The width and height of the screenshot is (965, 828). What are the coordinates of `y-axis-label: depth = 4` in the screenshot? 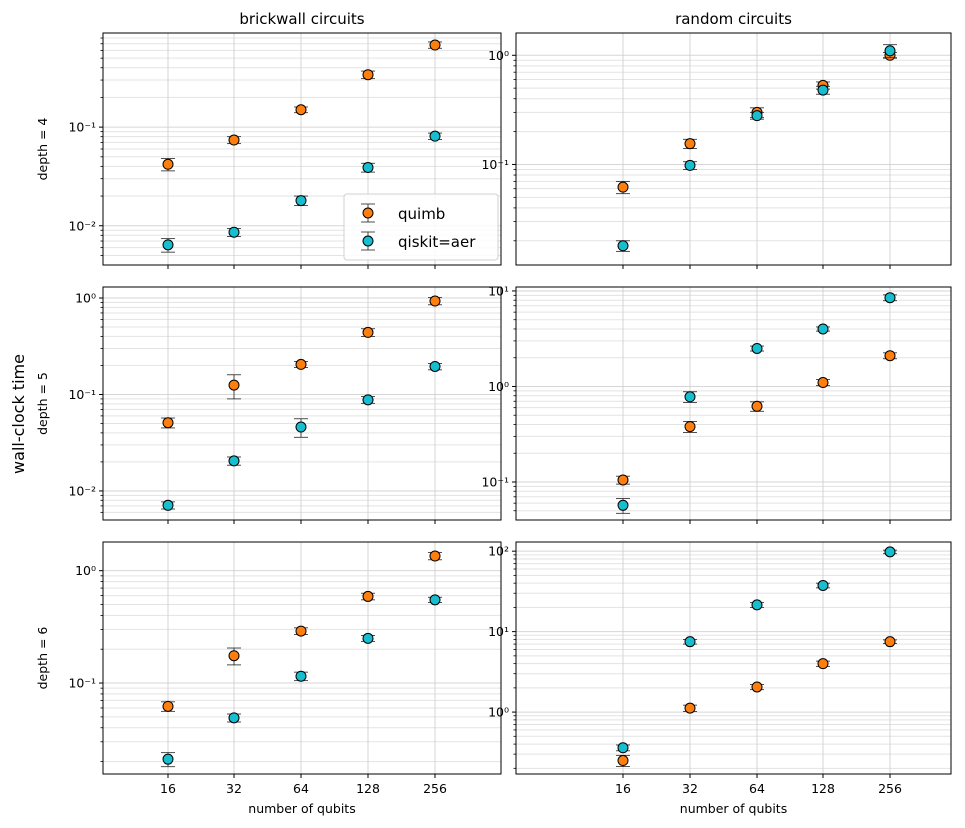 It's located at (42, 149).